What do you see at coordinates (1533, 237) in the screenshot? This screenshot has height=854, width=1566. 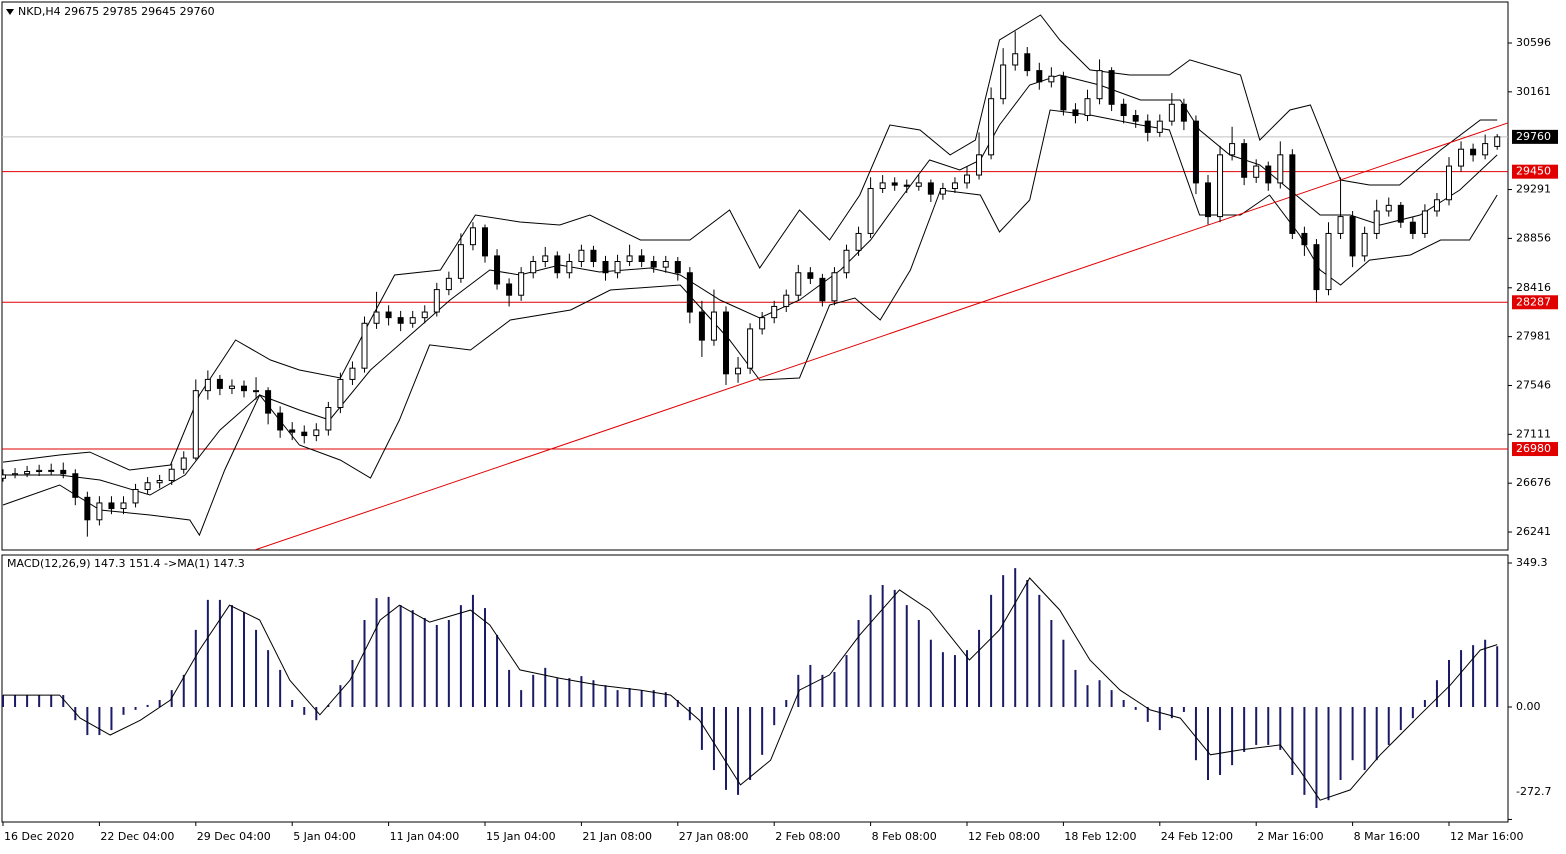 I see `y-tick-label: 28856` at bounding box center [1533, 237].